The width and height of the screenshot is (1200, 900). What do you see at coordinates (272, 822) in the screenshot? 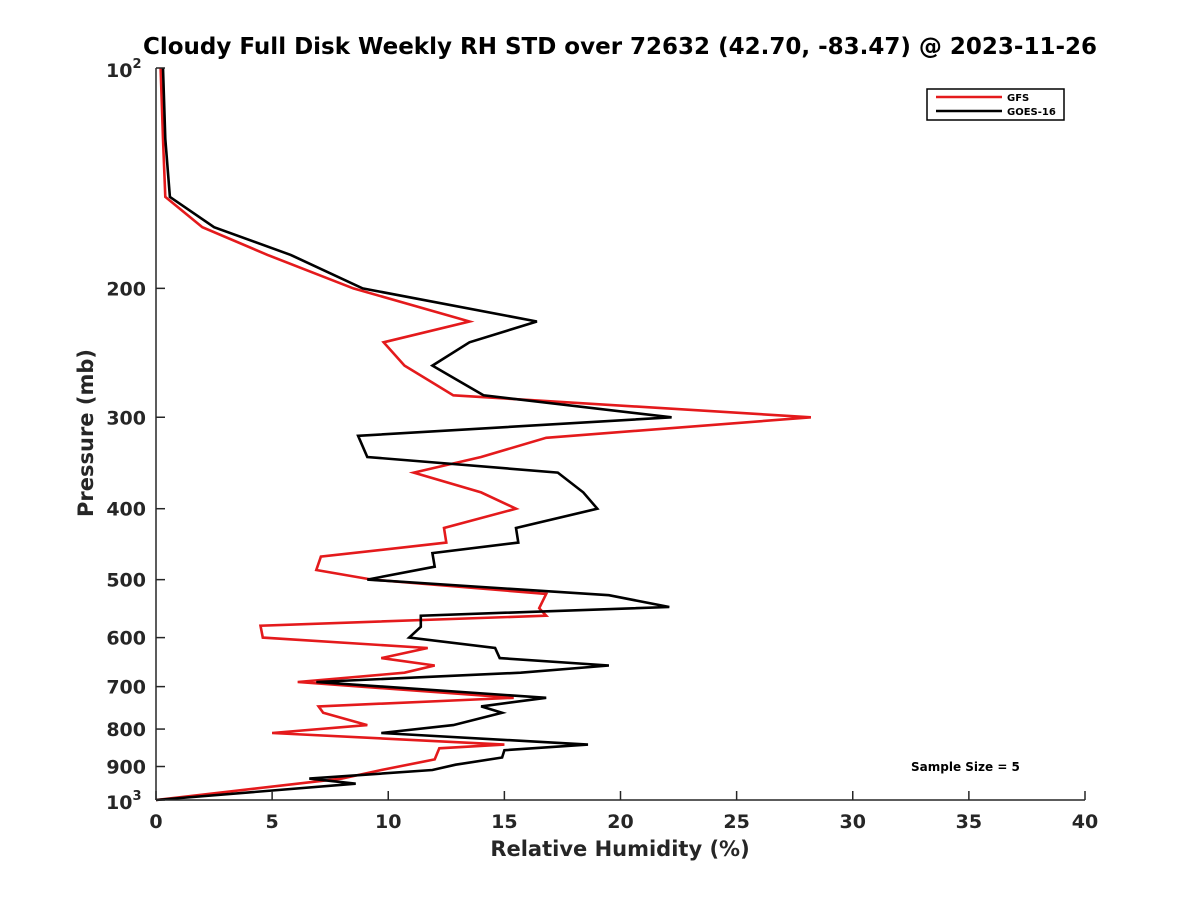
I see `x-tick-label: 5` at bounding box center [272, 822].